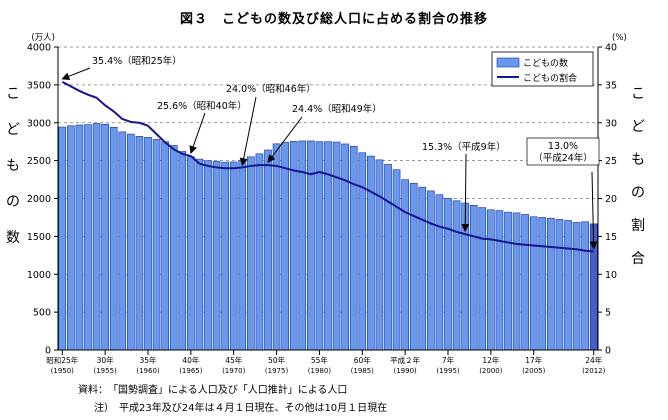 The height and width of the screenshot is (420, 668). What do you see at coordinates (213, 390) in the screenshot?
I see `source-note: 資料： 「国勢調査」による人口及び「人口推計」による人口` at bounding box center [213, 390].